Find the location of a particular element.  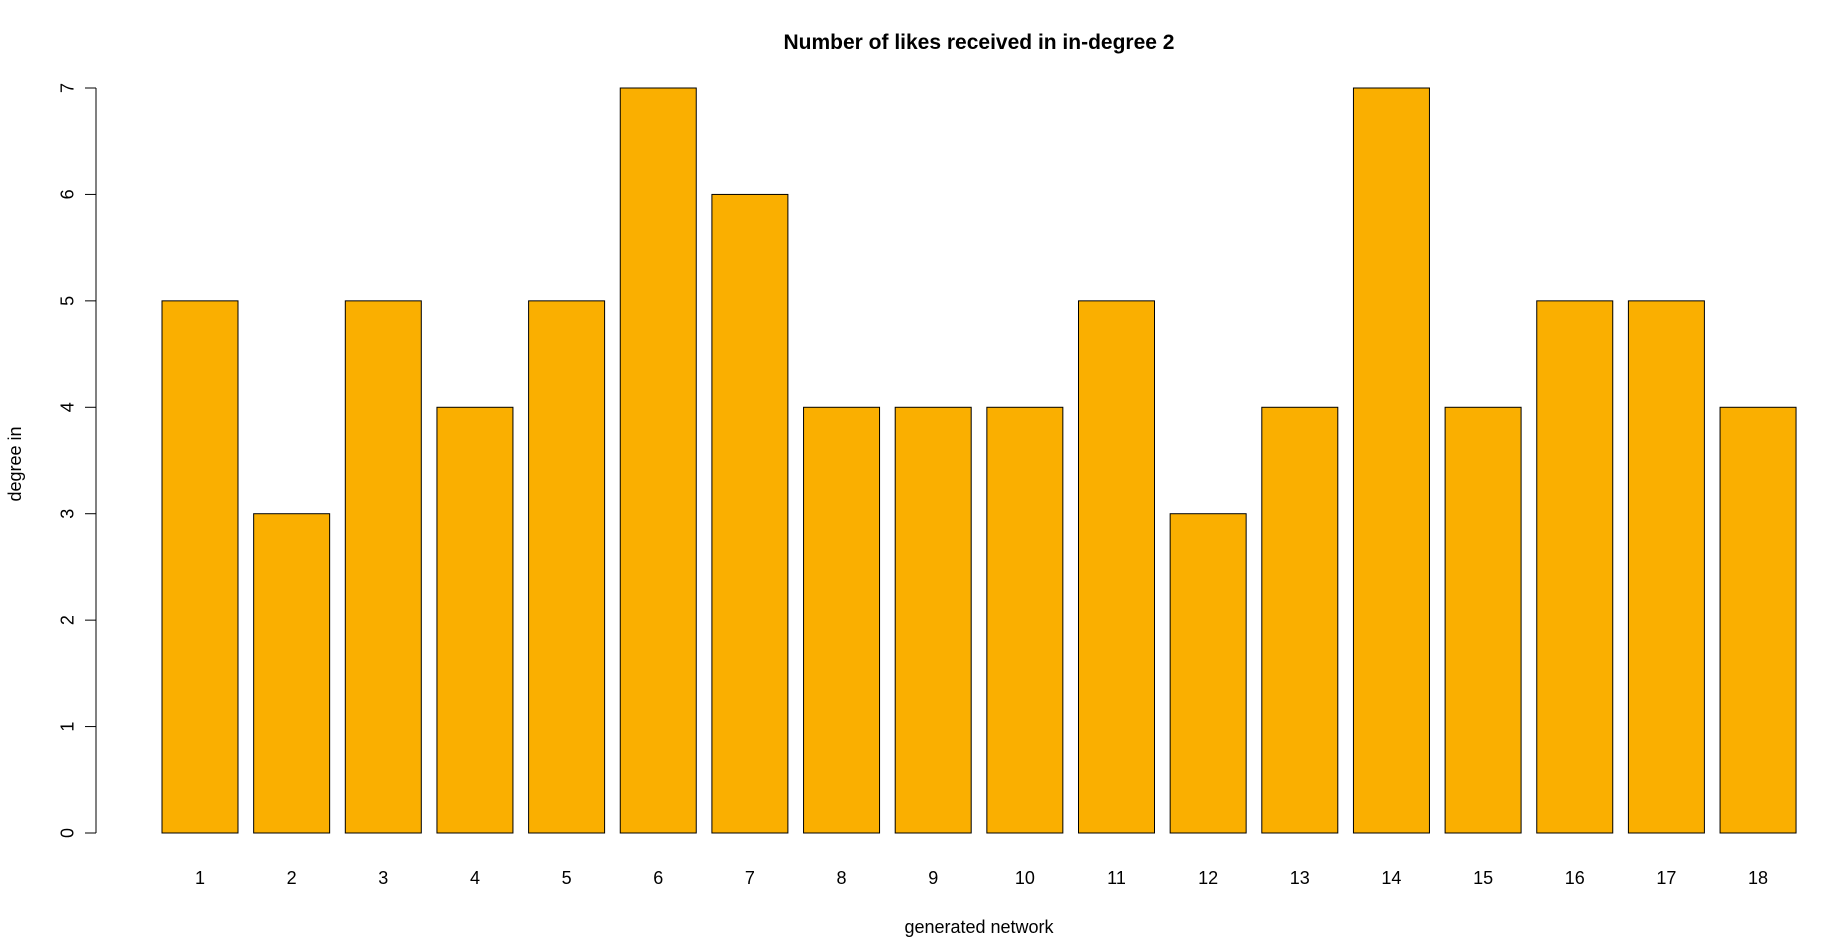

x-tick-label: 2 is located at coordinates (292, 878).